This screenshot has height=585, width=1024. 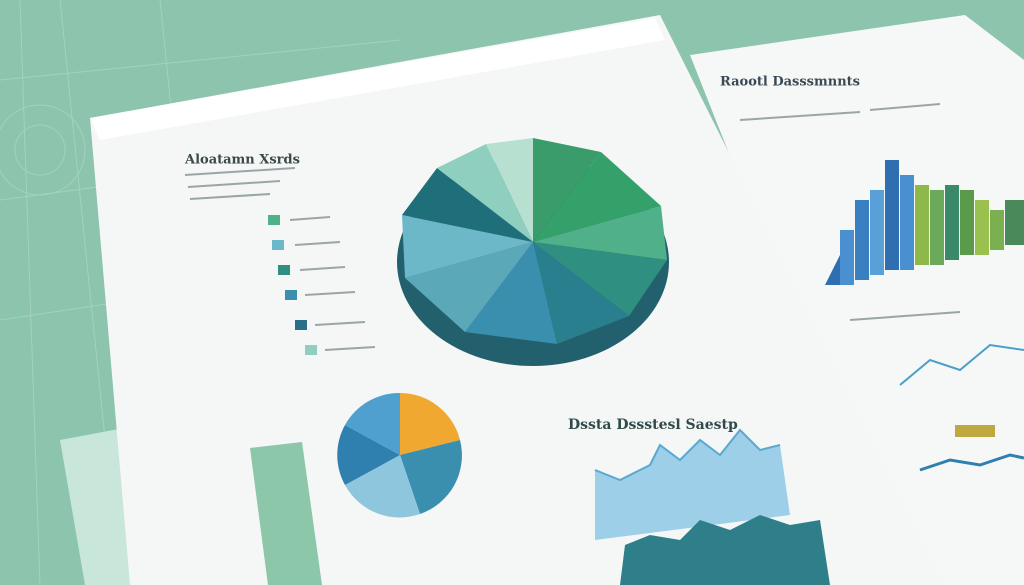 I want to click on small-pie, so click(x=399, y=455).